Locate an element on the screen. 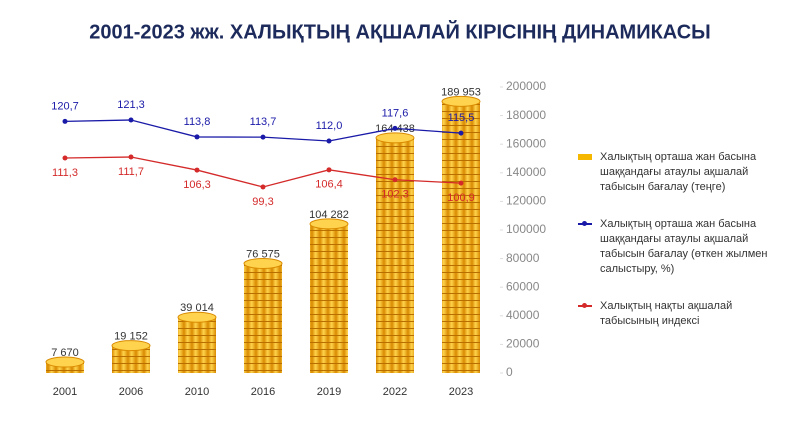 The height and width of the screenshot is (448, 800). line-value-label: 106,3 is located at coordinates (197, 185).